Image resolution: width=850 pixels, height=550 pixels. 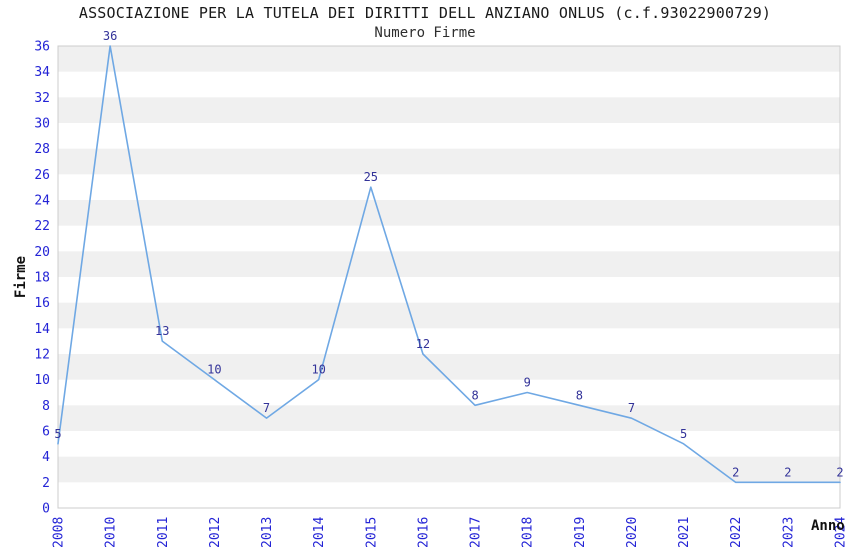 I want to click on y-tick-label: 12, so click(x=42, y=355).